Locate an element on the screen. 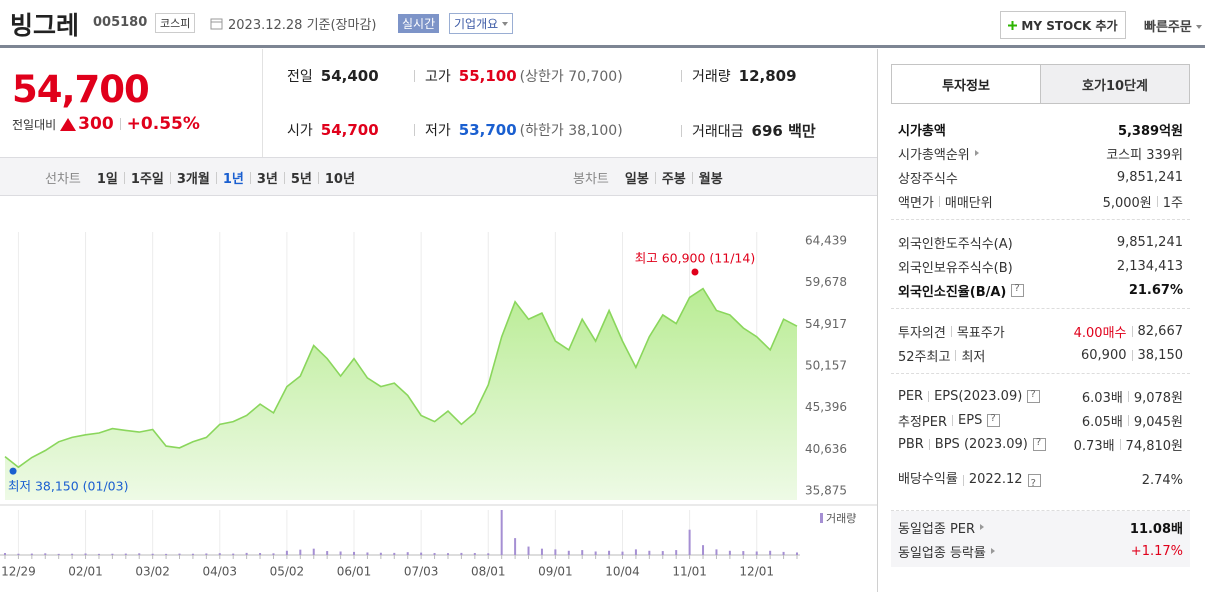  row-value: 2.74% is located at coordinates (1162, 480).